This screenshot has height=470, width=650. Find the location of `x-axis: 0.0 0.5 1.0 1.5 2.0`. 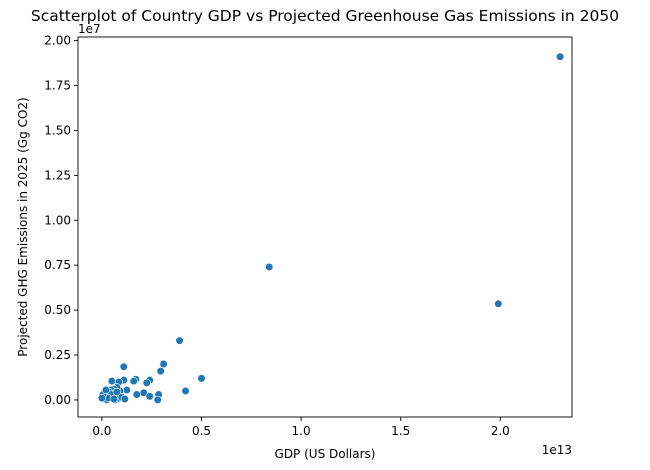

x-axis: 0.0 0.5 1.0 1.5 2.0 is located at coordinates (301, 427).